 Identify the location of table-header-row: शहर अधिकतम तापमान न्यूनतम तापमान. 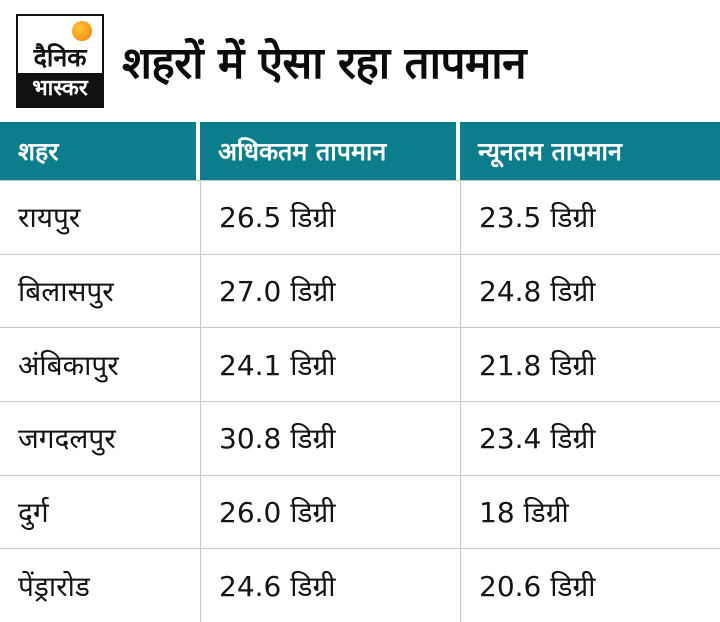
(360, 151).